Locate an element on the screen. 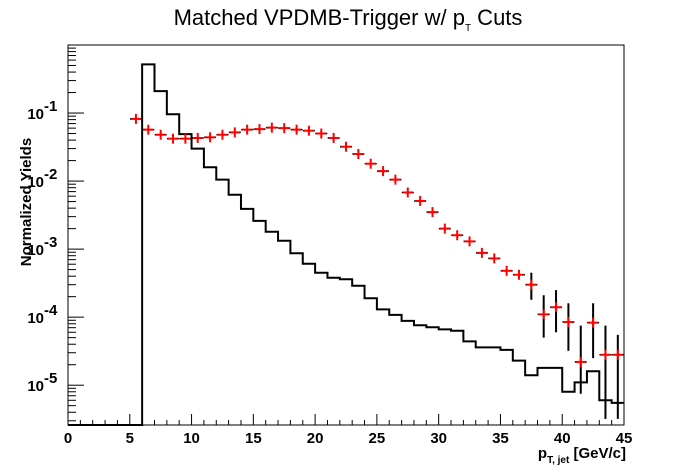  x-tick-label: 5 is located at coordinates (130, 438).